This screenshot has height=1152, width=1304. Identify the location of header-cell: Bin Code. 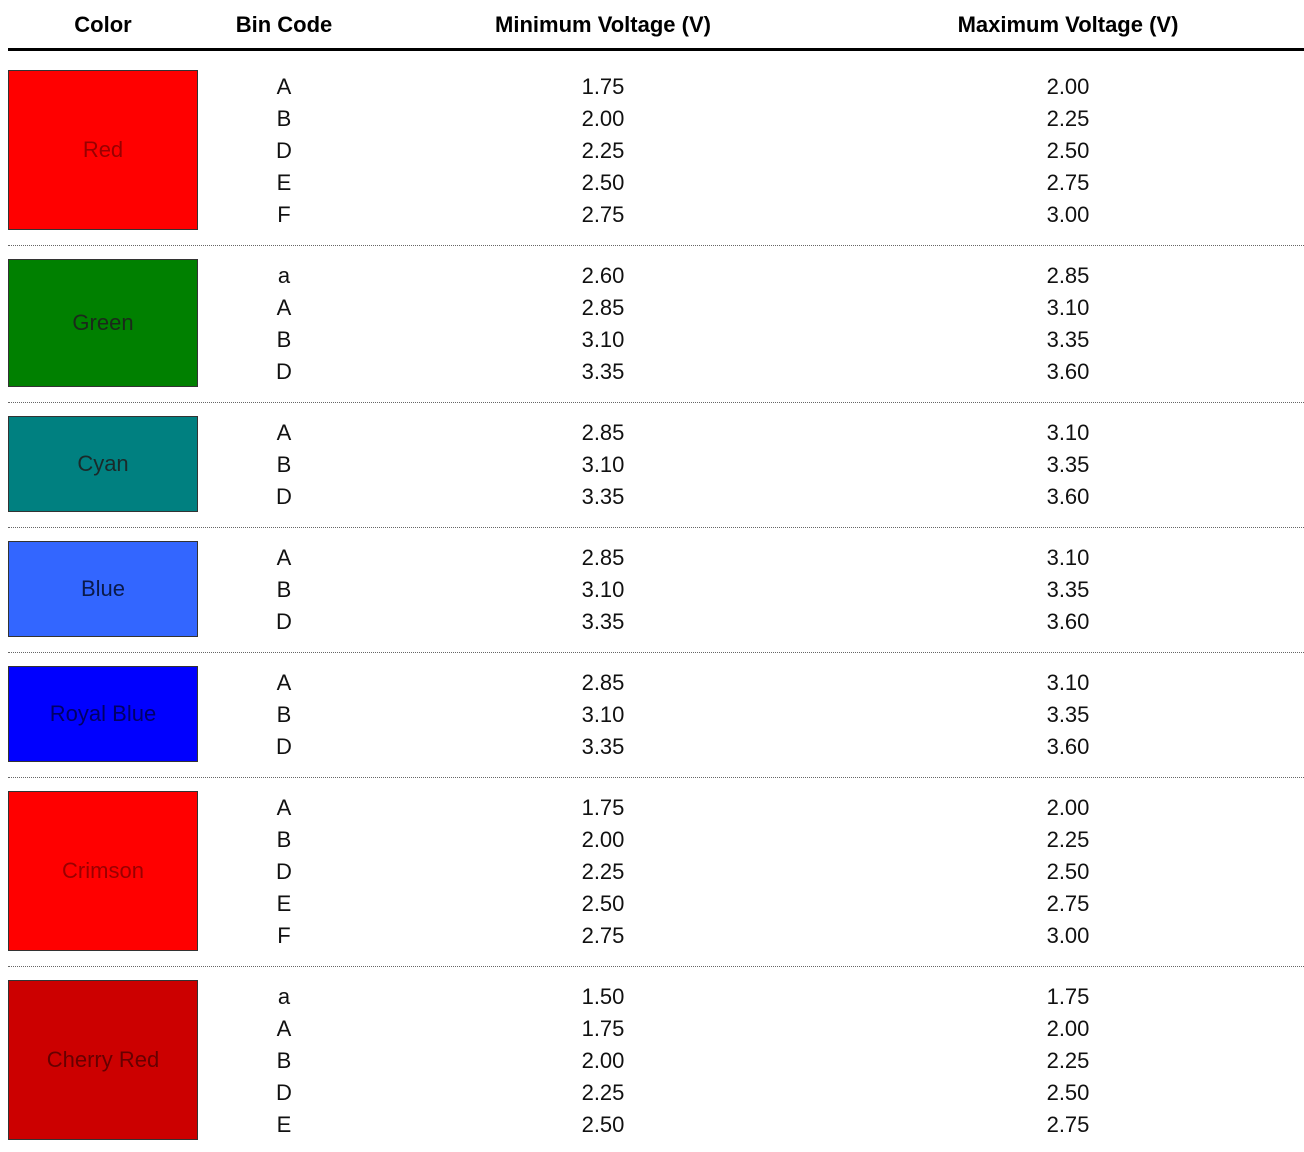
(284, 24).